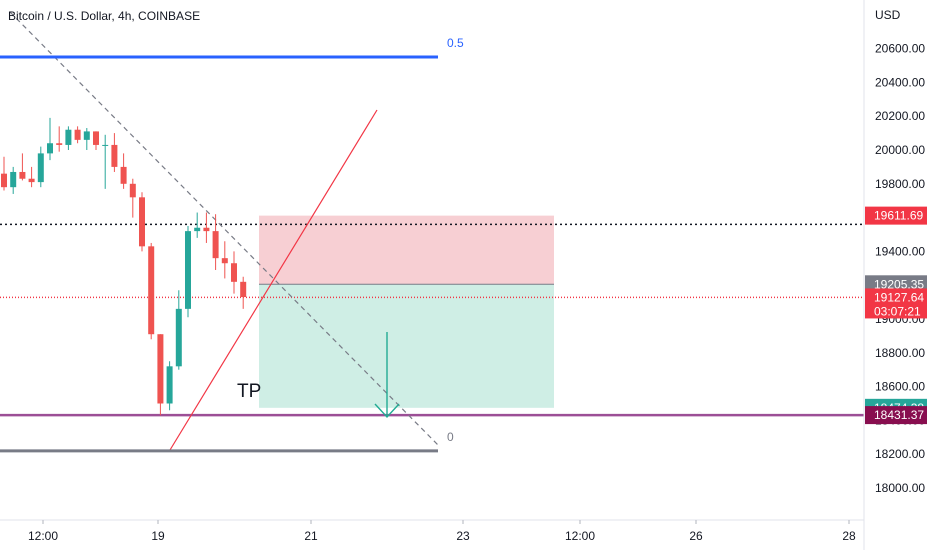 The width and height of the screenshot is (932, 550). Describe the element at coordinates (455, 43) in the screenshot. I see `fib-level-label: 0.5` at that location.